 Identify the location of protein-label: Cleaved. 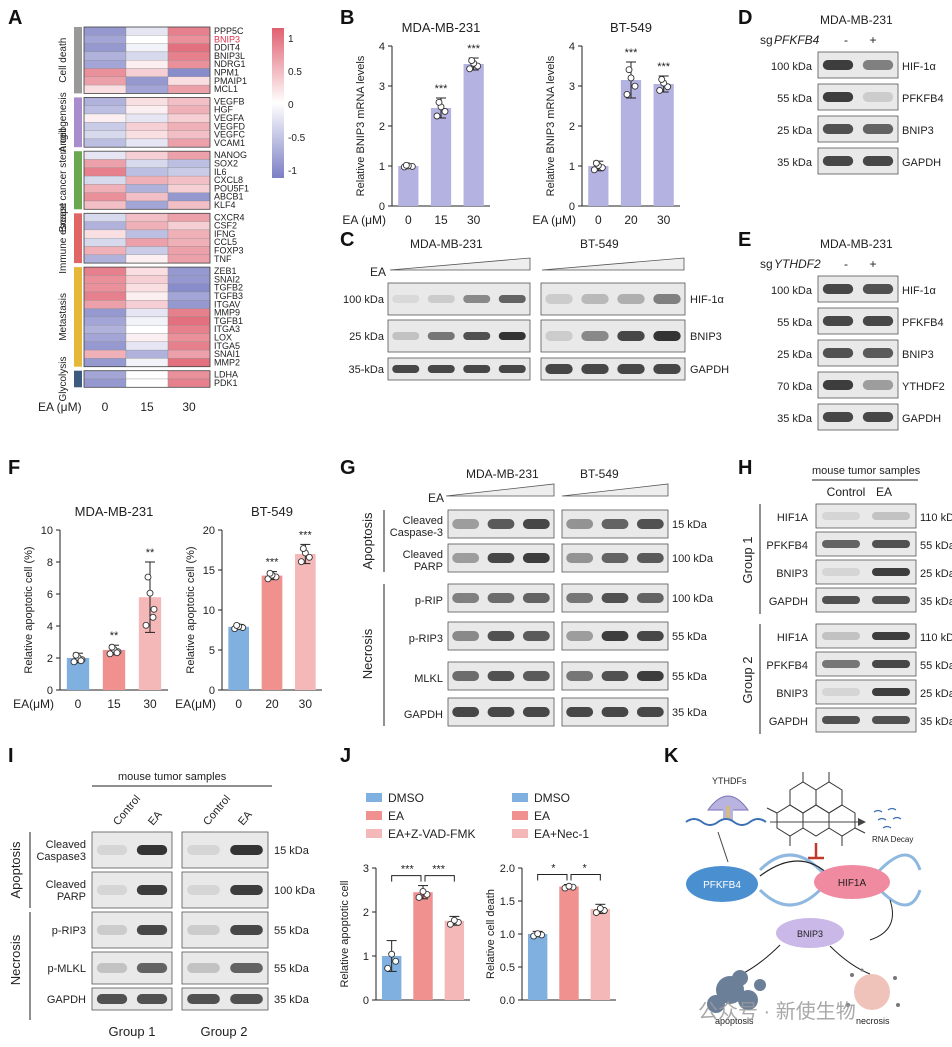
(423, 555).